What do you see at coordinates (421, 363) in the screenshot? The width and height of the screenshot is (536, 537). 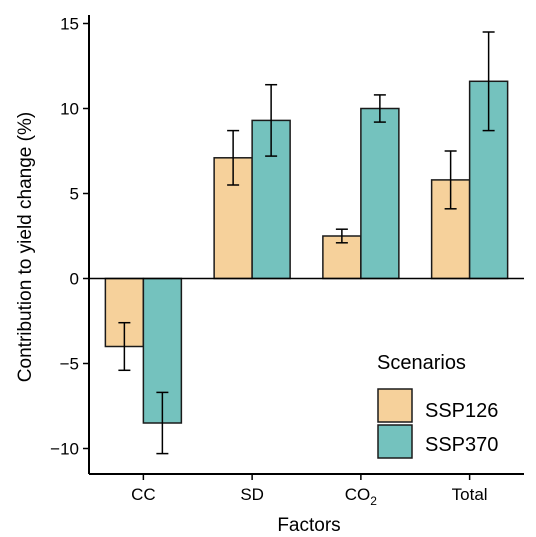 I see `legend-title: Scenarios` at bounding box center [421, 363].